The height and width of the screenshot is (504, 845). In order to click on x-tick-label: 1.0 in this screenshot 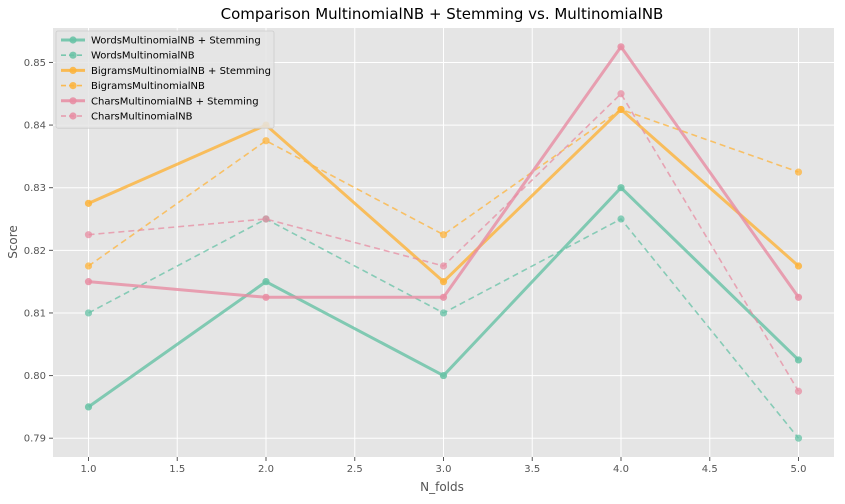, I will do `click(89, 469)`.